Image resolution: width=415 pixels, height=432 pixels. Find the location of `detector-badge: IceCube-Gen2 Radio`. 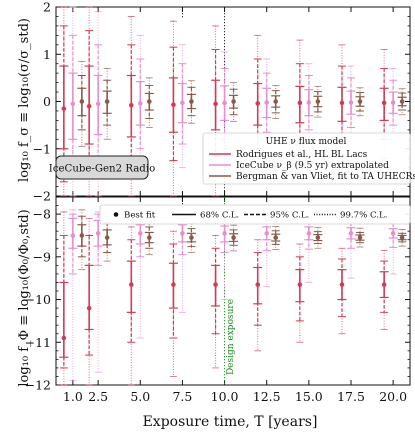

detector-badge: IceCube-Gen2 Radio is located at coordinates (102, 167).